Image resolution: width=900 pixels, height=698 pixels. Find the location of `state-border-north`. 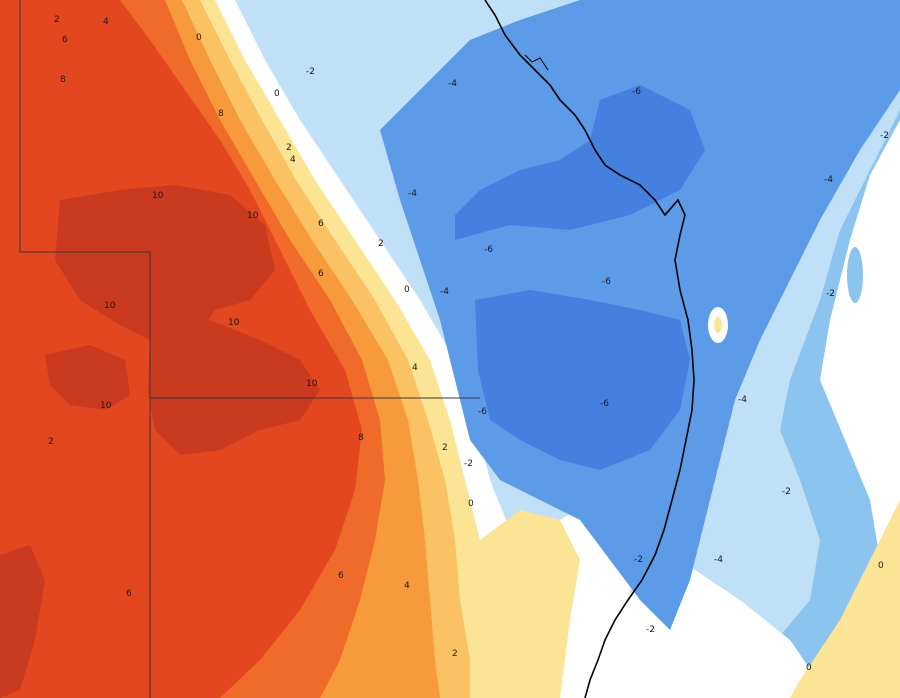

state-border-north is located at coordinates (85, 349).